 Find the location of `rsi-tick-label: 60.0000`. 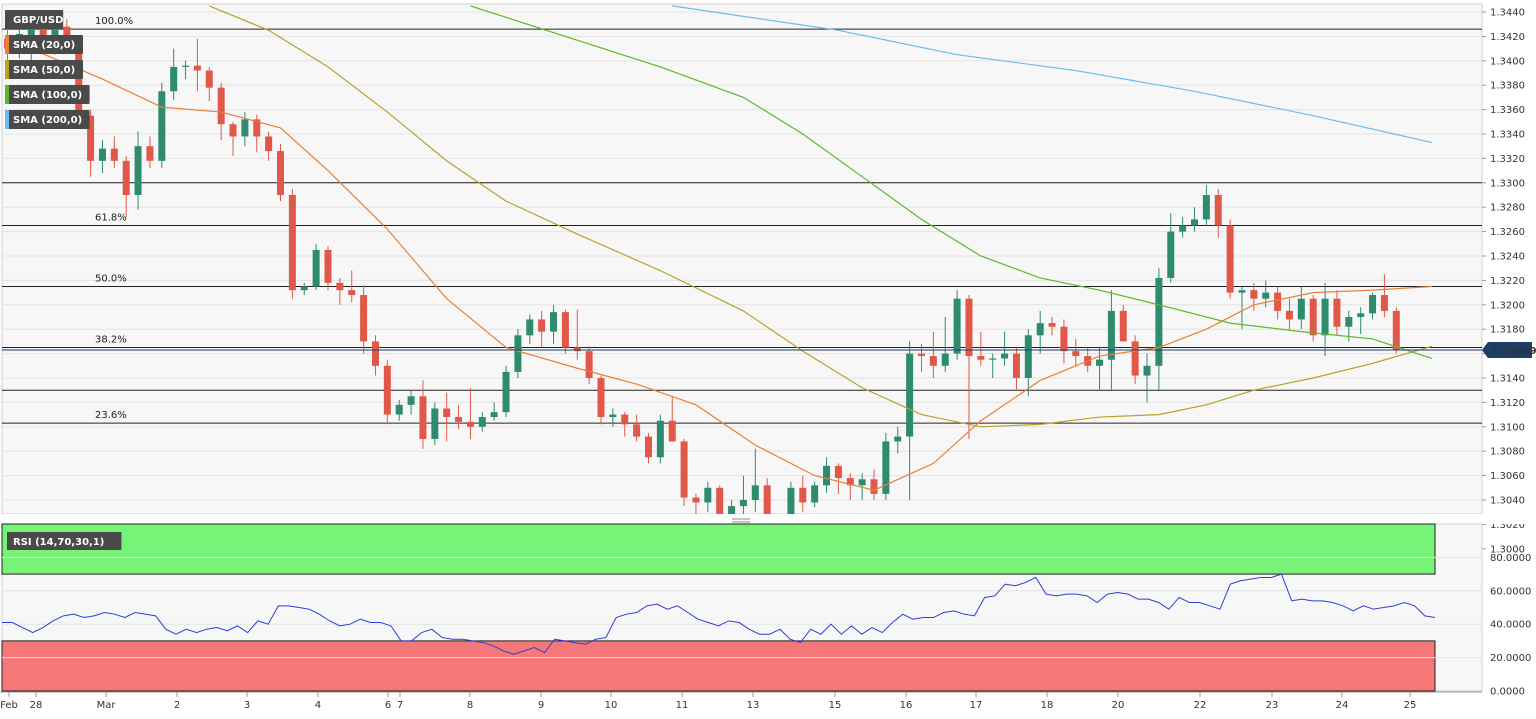

rsi-tick-label: 60.0000 is located at coordinates (1510, 591).